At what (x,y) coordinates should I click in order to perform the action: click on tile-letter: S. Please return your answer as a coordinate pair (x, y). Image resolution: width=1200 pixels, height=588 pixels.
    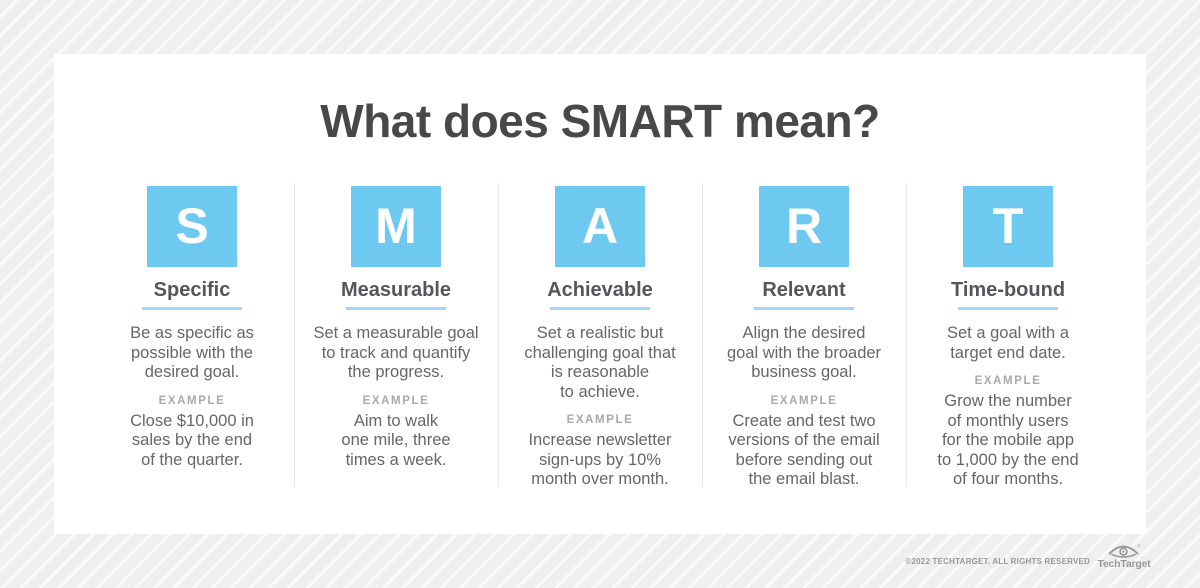
    Looking at the image, I should click on (192, 226).